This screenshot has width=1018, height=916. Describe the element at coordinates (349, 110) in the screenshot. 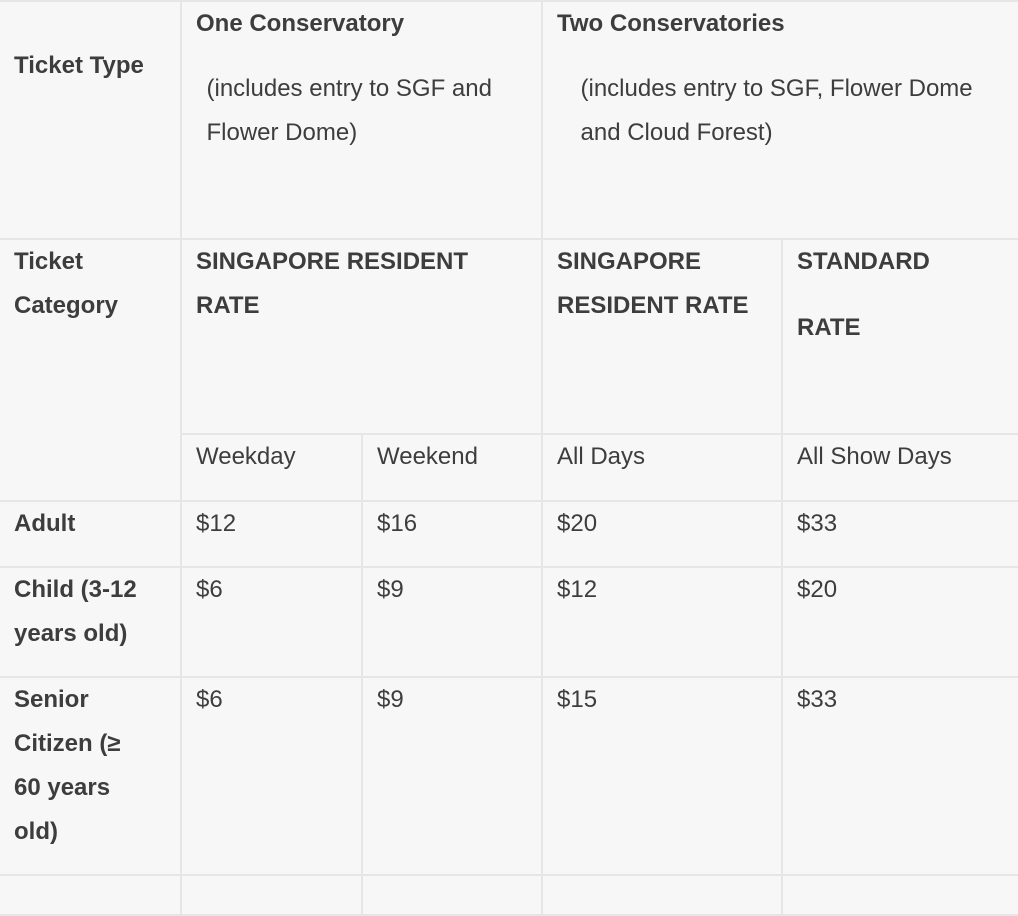

I see `one-conservatory-subtitle: (includes entry to SGF and Flower Dome)` at that location.